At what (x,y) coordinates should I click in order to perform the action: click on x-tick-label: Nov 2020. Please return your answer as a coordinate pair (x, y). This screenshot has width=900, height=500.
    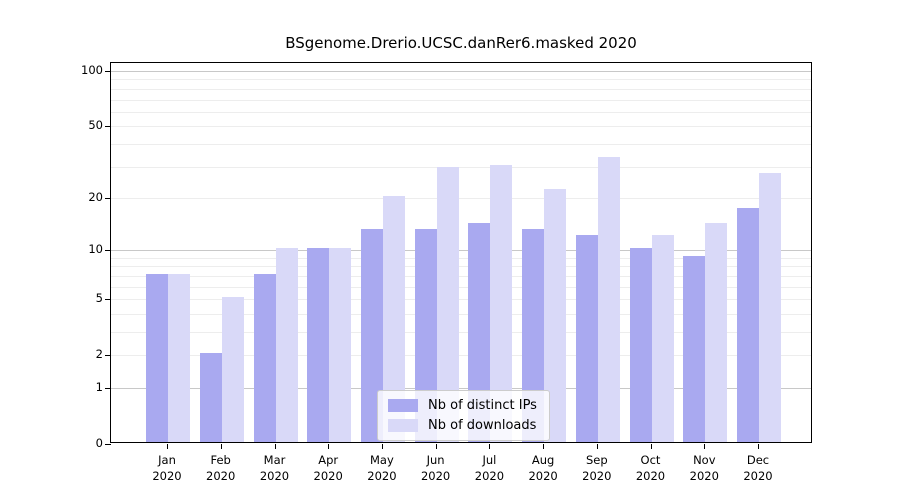
    Looking at the image, I should click on (704, 468).